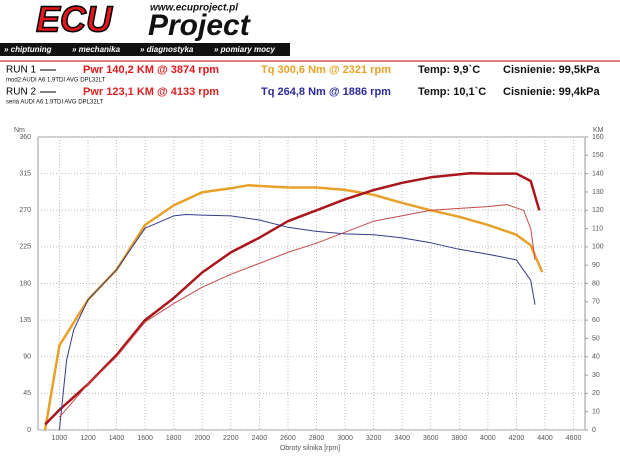  What do you see at coordinates (326, 92) in the screenshot?
I see `run-torque: Tq 264,8 Nm @ 1886 rpm` at bounding box center [326, 92].